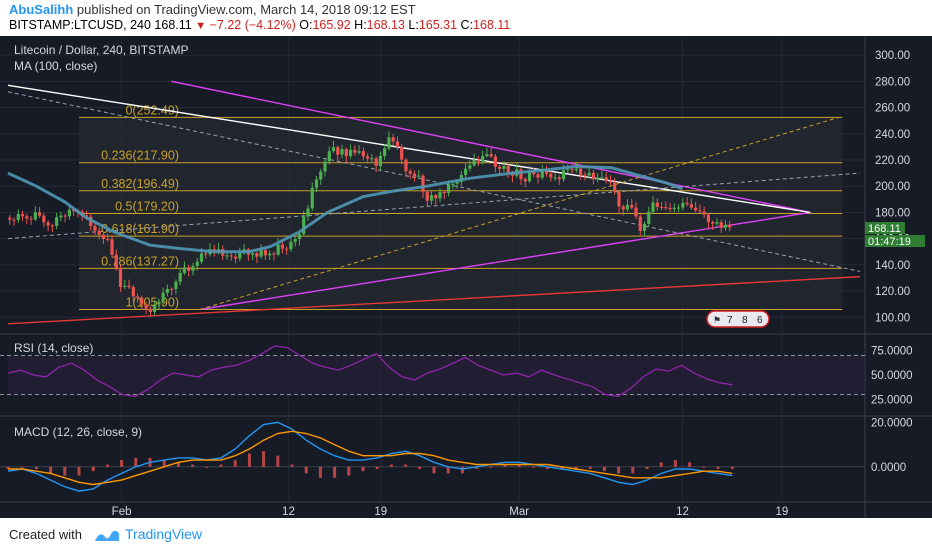  Describe the element at coordinates (173, 25) in the screenshot. I see `last-price: 168.11` at that location.